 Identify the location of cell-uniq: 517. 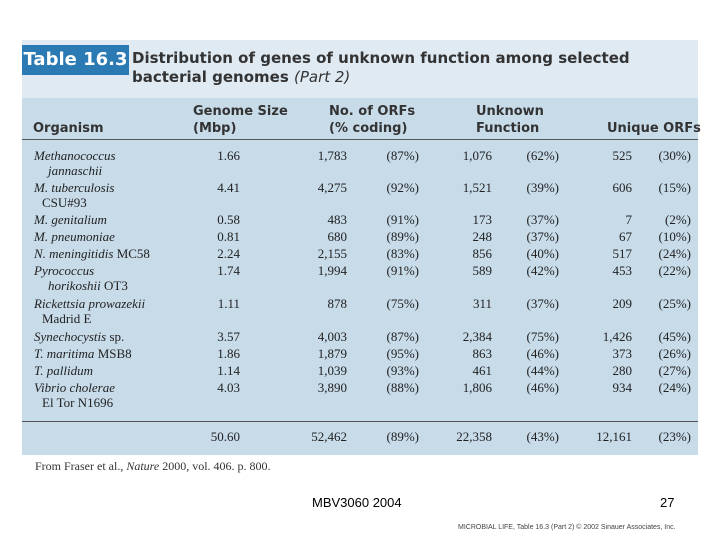
(622, 253).